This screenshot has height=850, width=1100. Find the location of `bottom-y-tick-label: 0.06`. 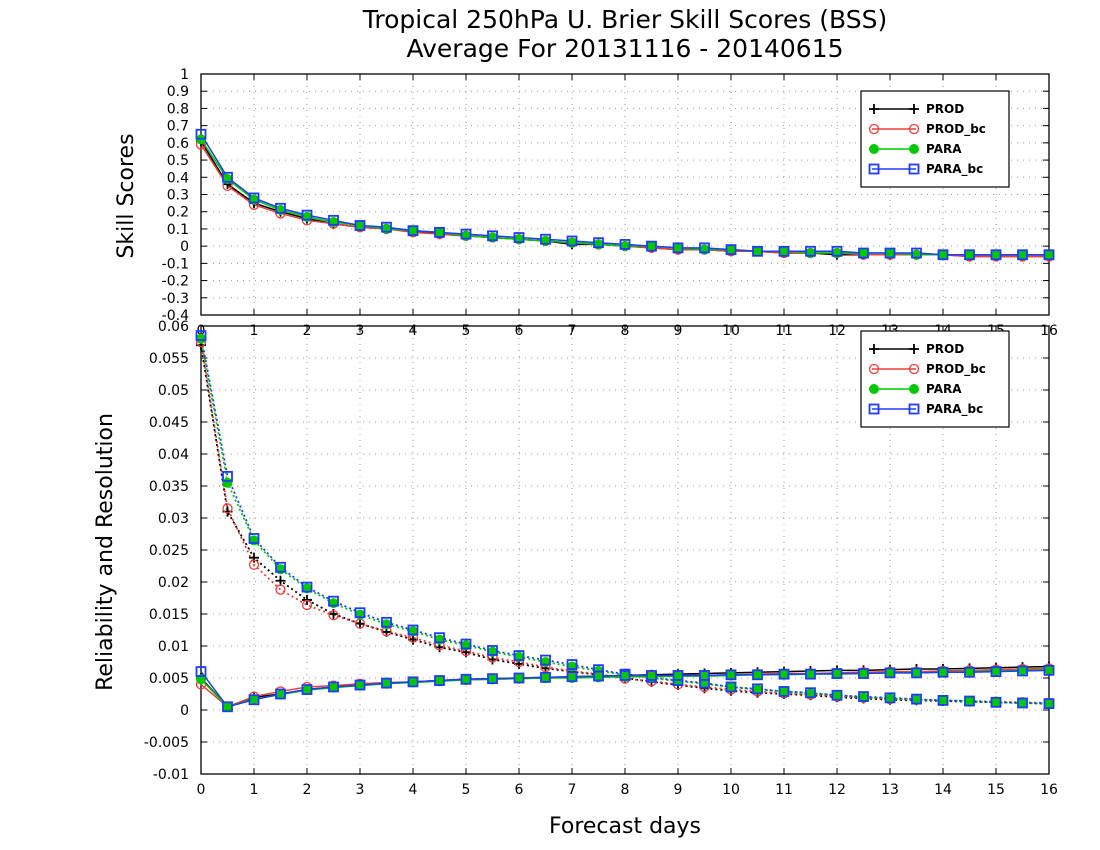

bottom-y-tick-label: 0.06 is located at coordinates (173, 327).